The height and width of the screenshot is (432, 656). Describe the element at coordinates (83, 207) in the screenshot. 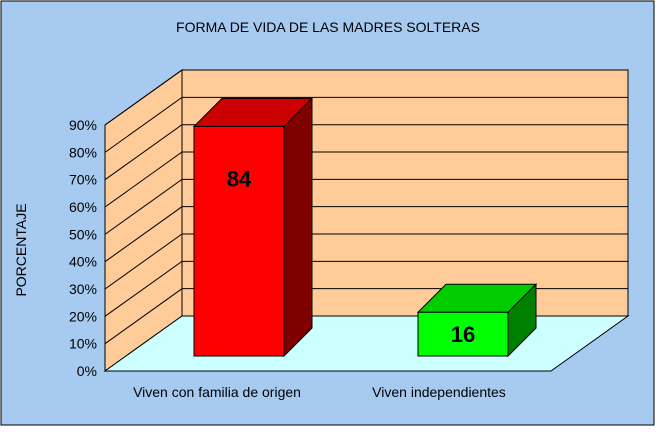

I see `y-tick-label: 60%` at that location.